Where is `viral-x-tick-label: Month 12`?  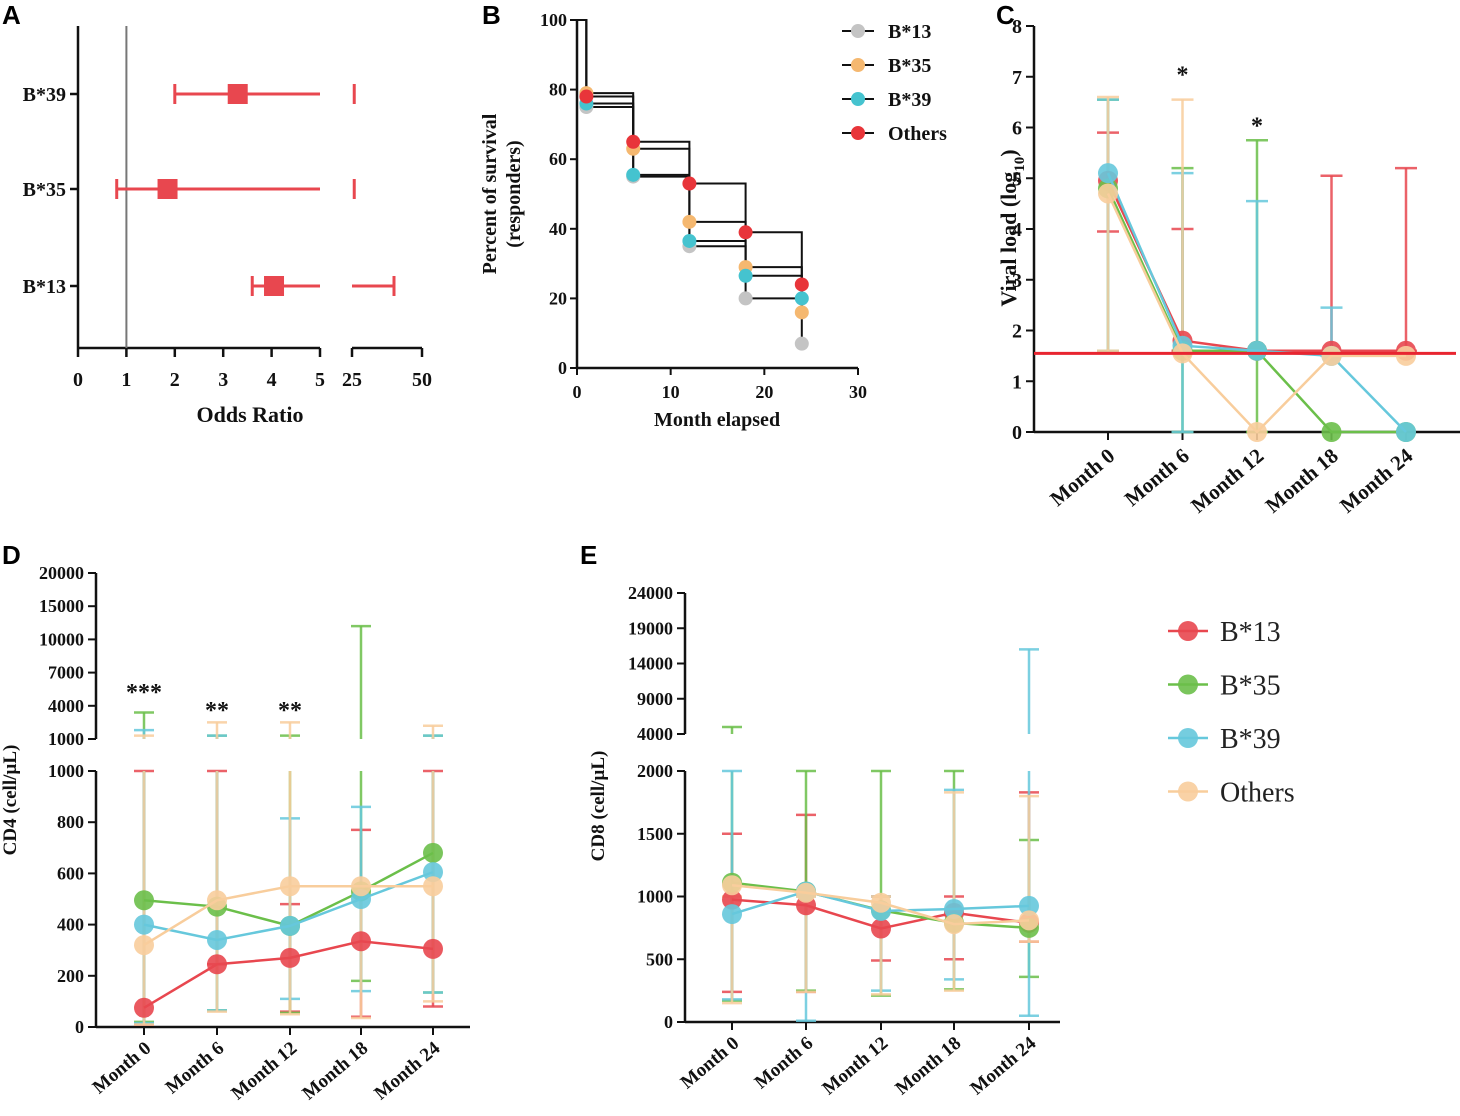
viral-x-tick-label: Month 12 is located at coordinates (1227, 480).